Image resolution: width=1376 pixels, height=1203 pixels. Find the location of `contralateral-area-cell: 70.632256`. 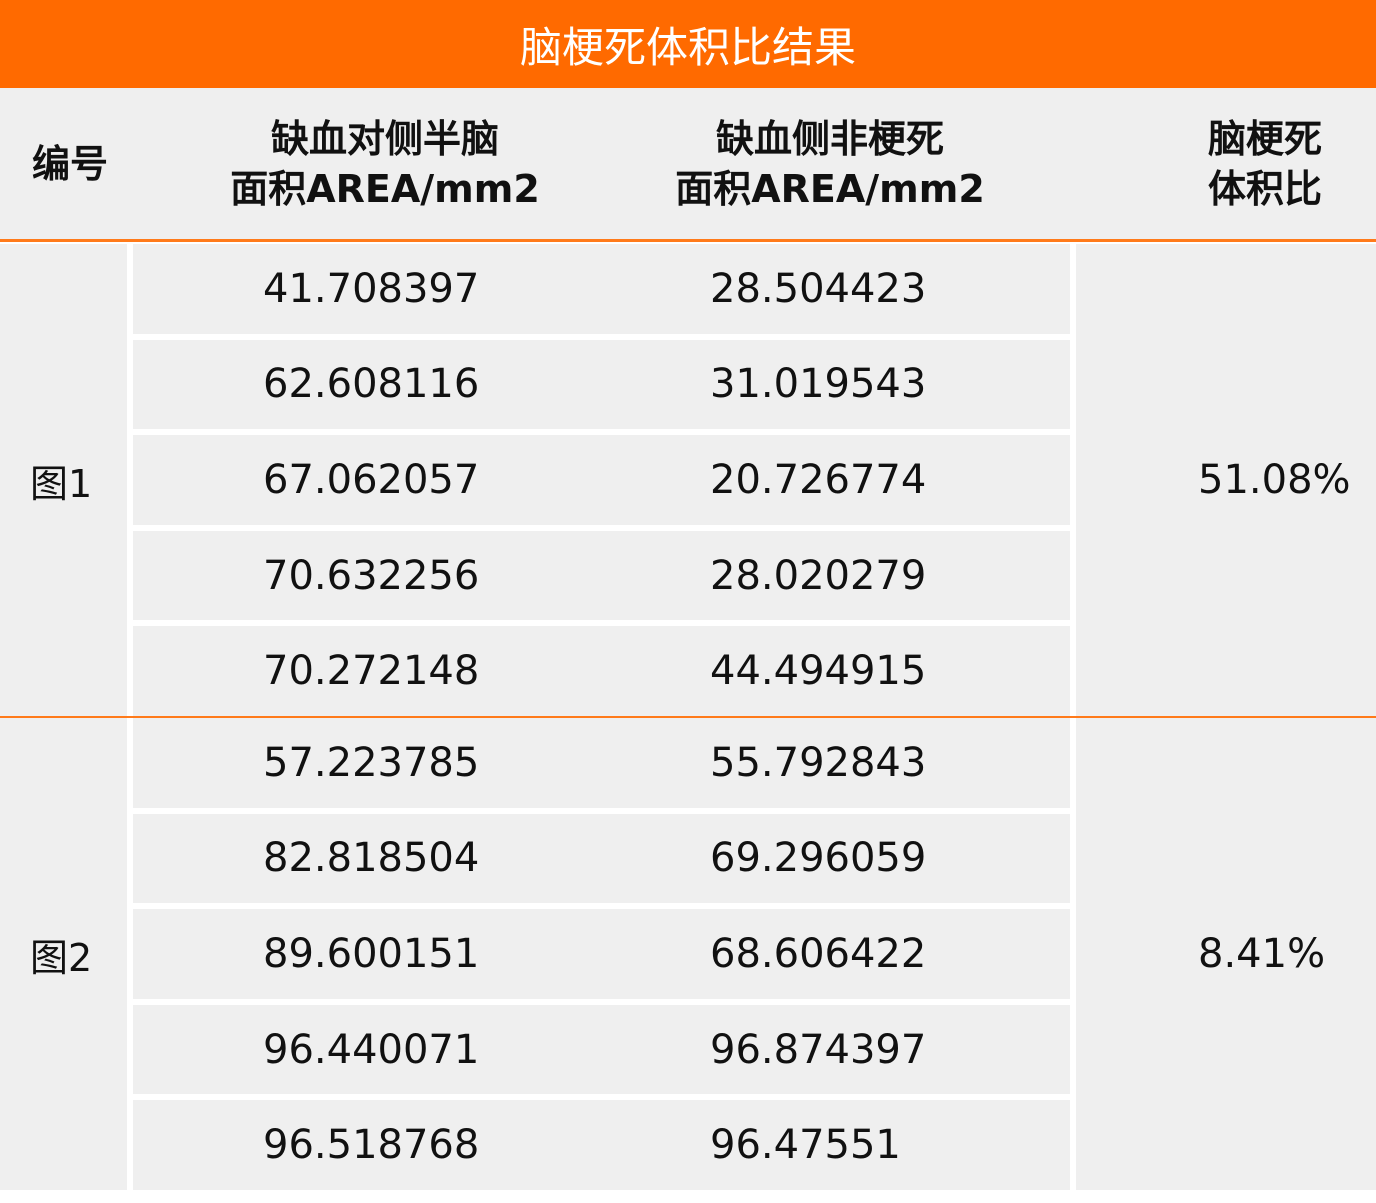

contralateral-area-cell: 70.632256 is located at coordinates (371, 575).